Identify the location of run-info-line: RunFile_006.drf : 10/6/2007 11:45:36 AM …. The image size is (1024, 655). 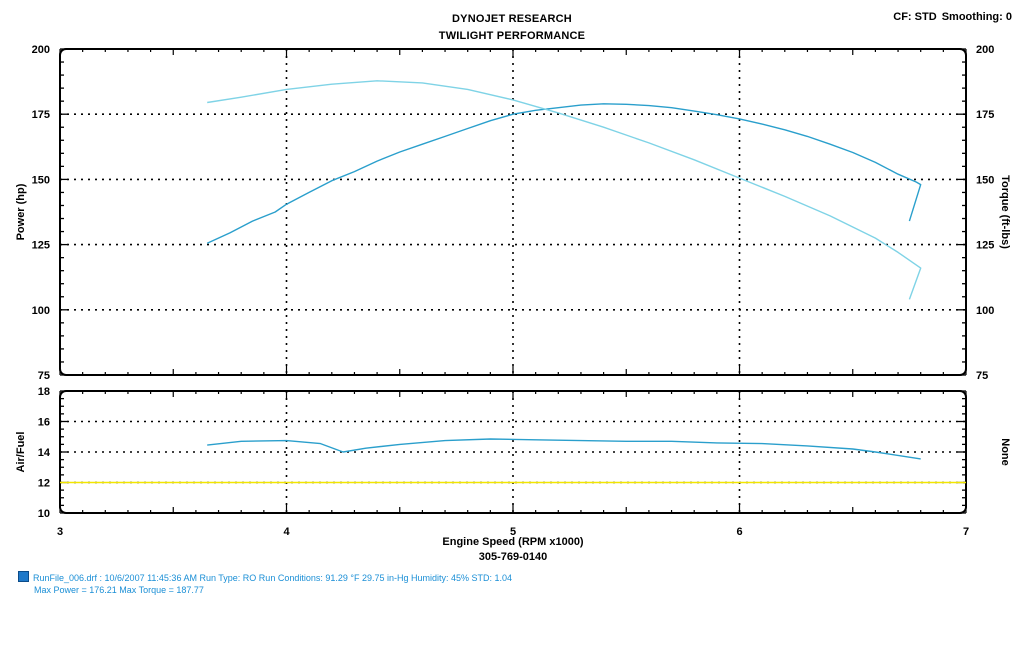
(273, 578).